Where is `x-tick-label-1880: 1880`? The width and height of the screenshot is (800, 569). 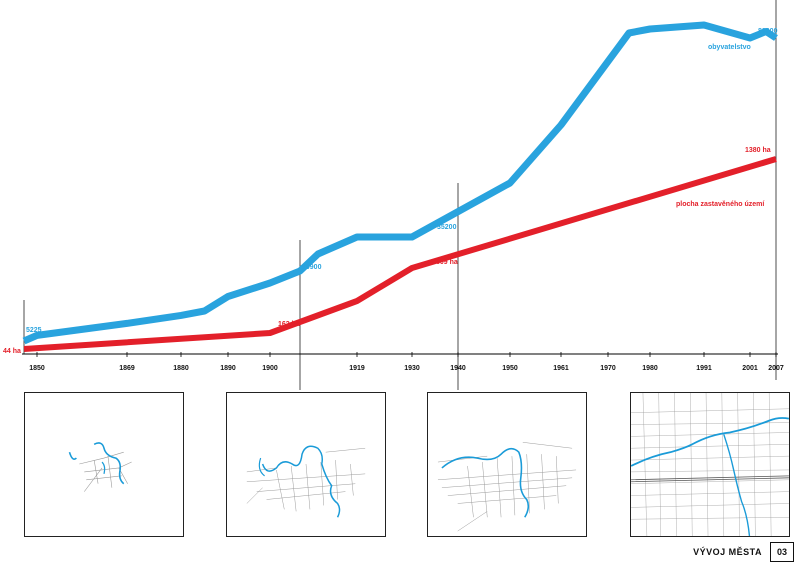
x-tick-label-1880: 1880 is located at coordinates (181, 368).